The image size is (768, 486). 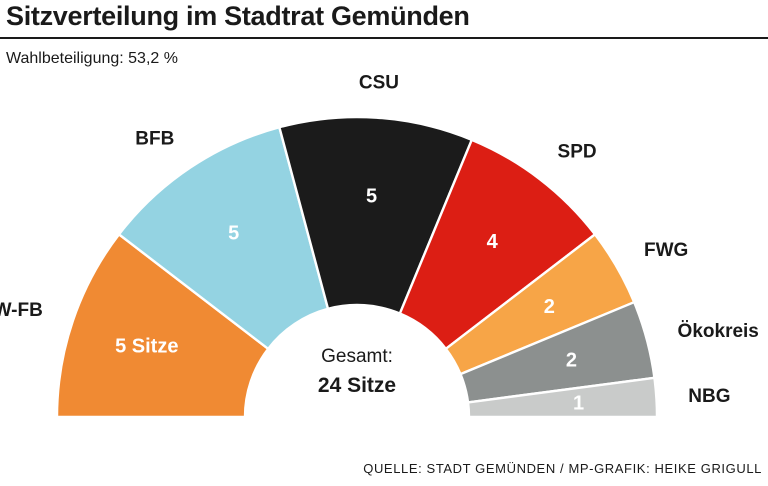 I want to click on value-label-csu: 5, so click(x=371, y=196).